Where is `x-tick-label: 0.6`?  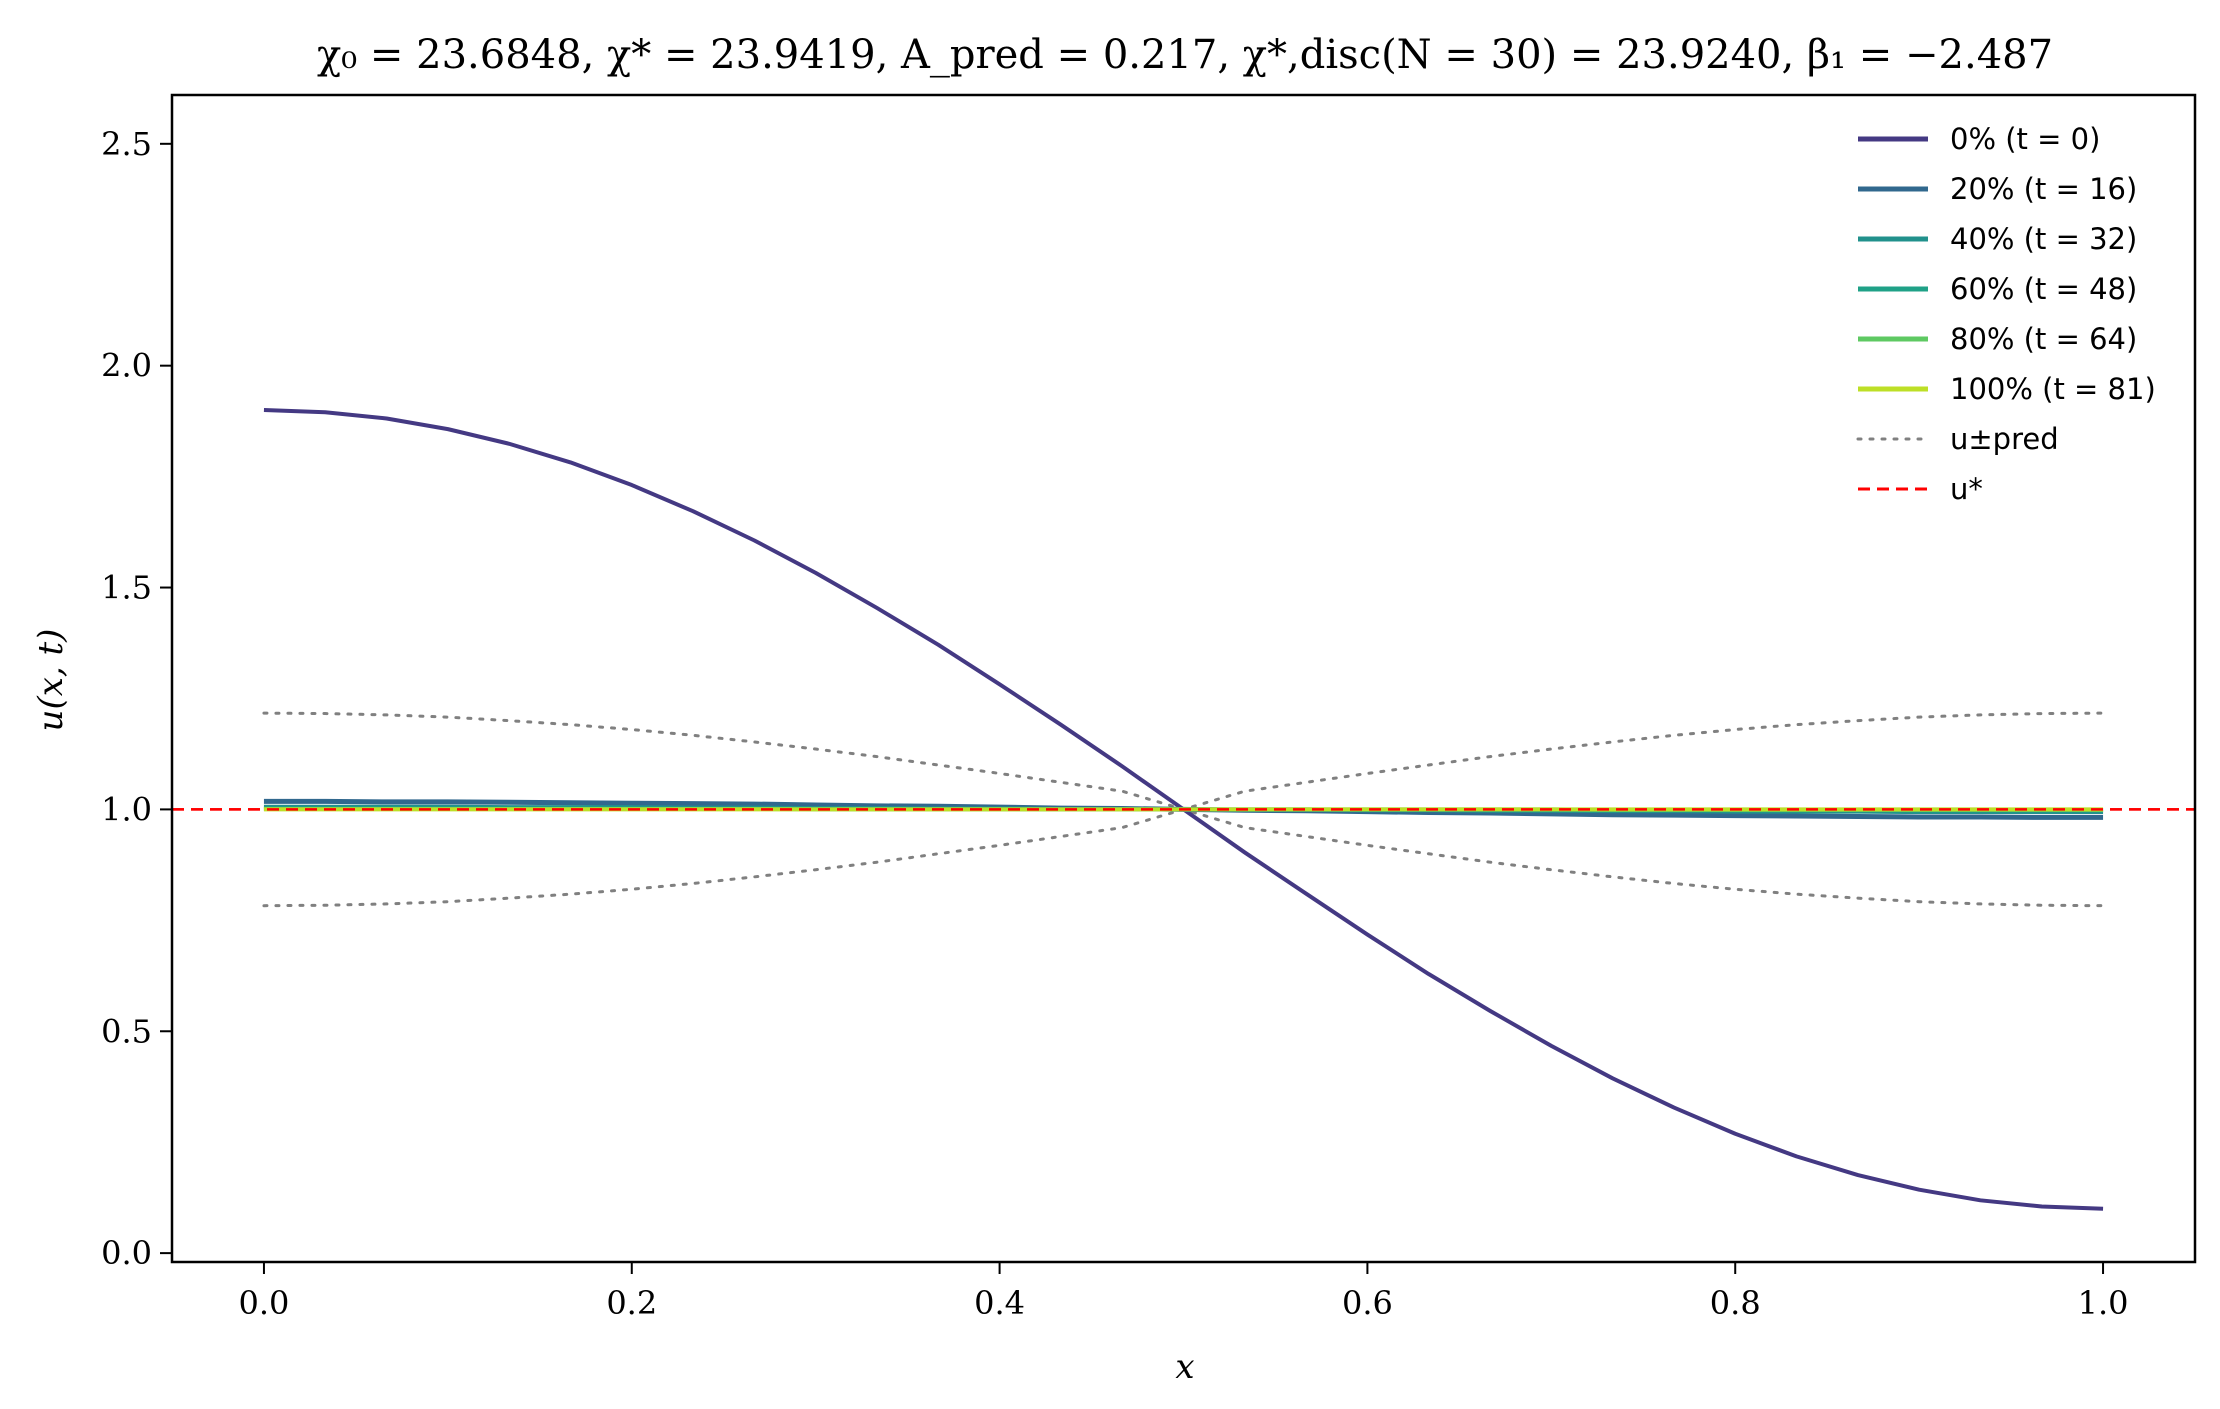
x-tick-label: 0.6 is located at coordinates (1367, 1303).